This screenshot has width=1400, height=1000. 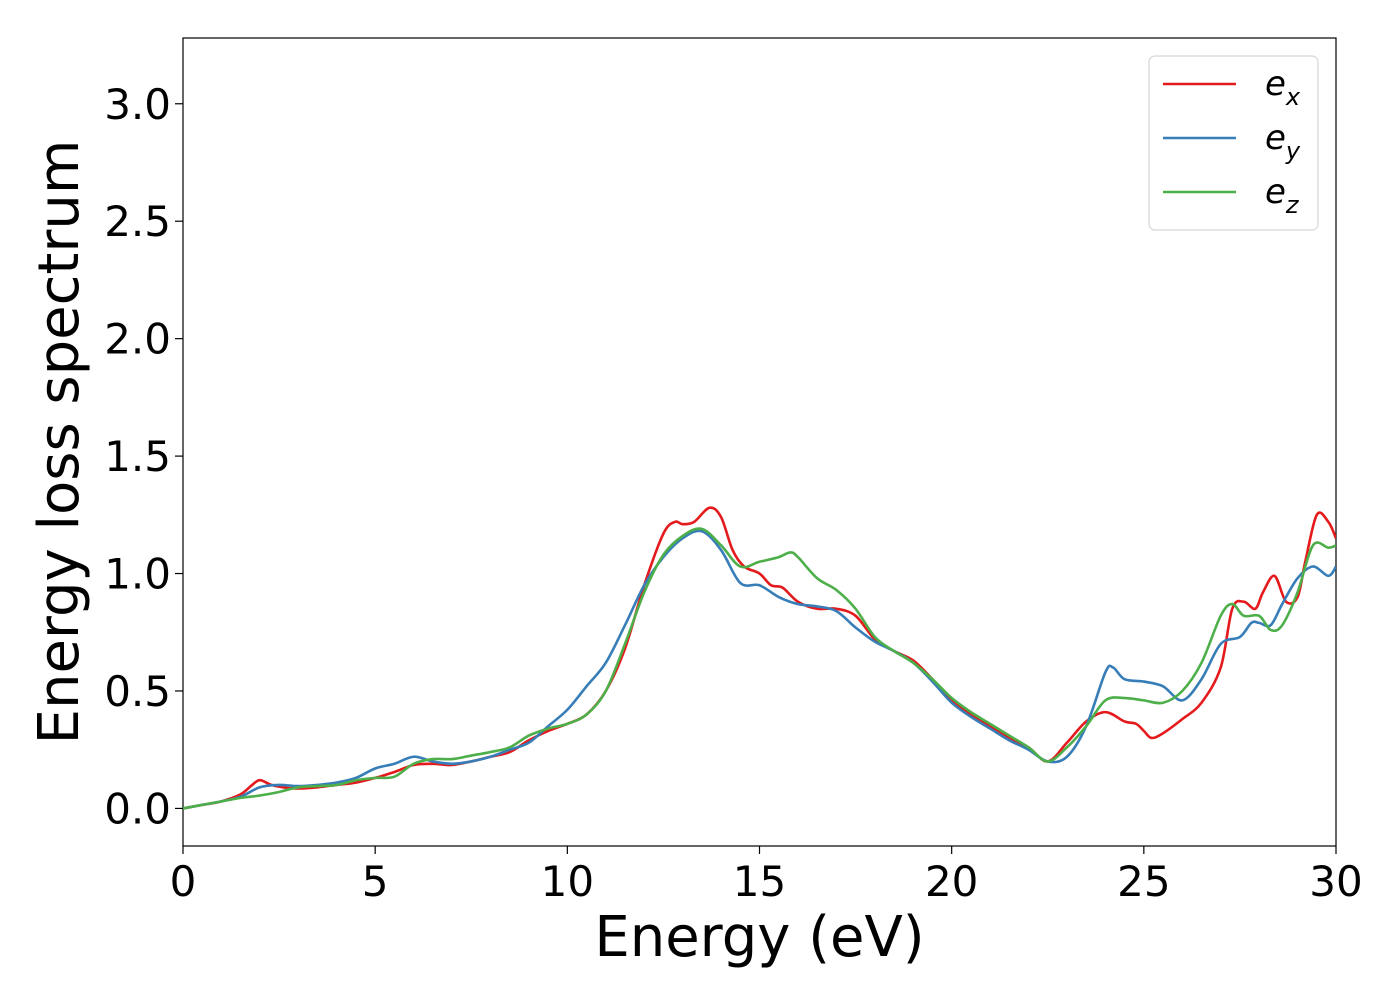 I want to click on y-axis-label: Energy loss spectrum, so click(x=59, y=442).